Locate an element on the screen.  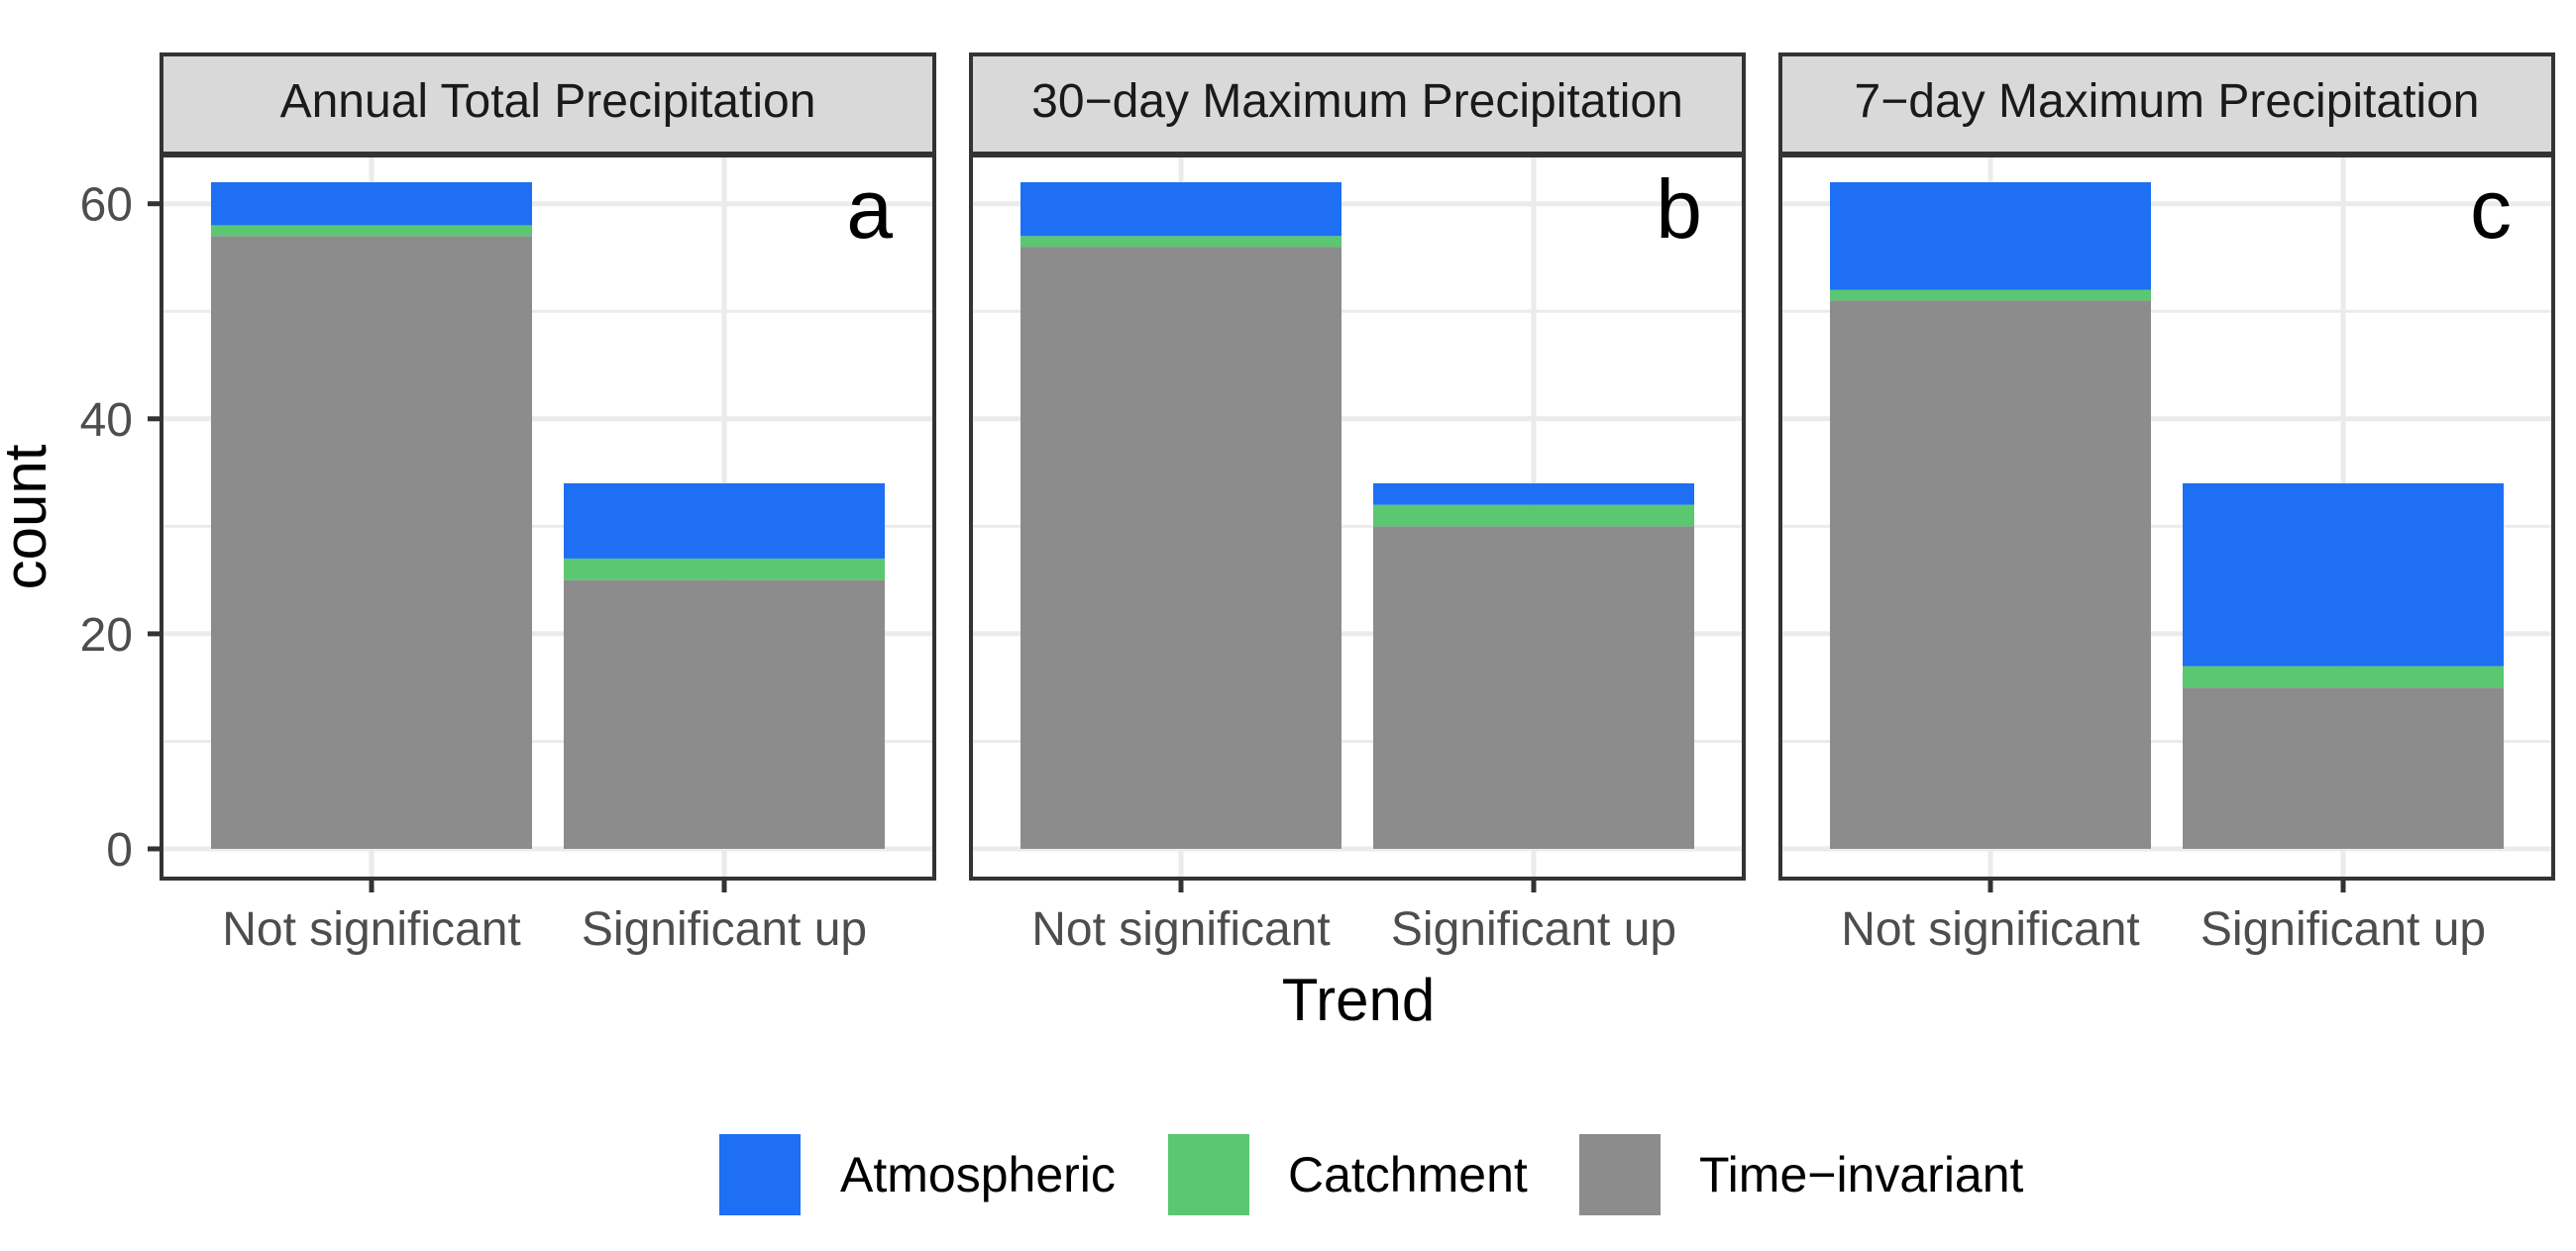
facet-title-3: 7−day Maximum Precipitation is located at coordinates (2167, 101).